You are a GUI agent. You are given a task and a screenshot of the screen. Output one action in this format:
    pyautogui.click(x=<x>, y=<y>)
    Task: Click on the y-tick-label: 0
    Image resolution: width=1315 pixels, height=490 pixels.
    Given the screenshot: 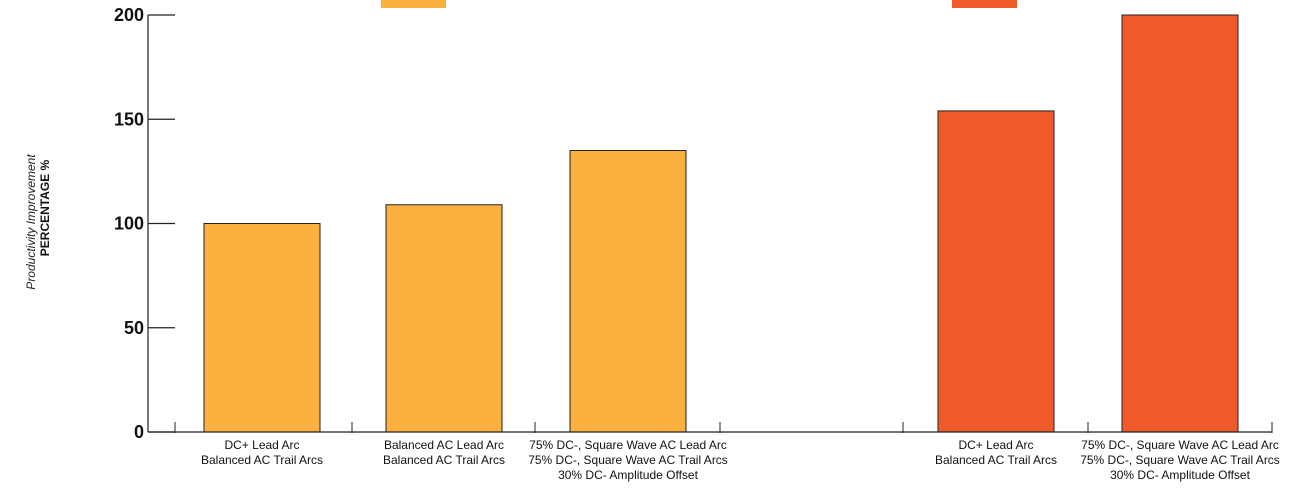 What is the action you would take?
    pyautogui.click(x=139, y=432)
    